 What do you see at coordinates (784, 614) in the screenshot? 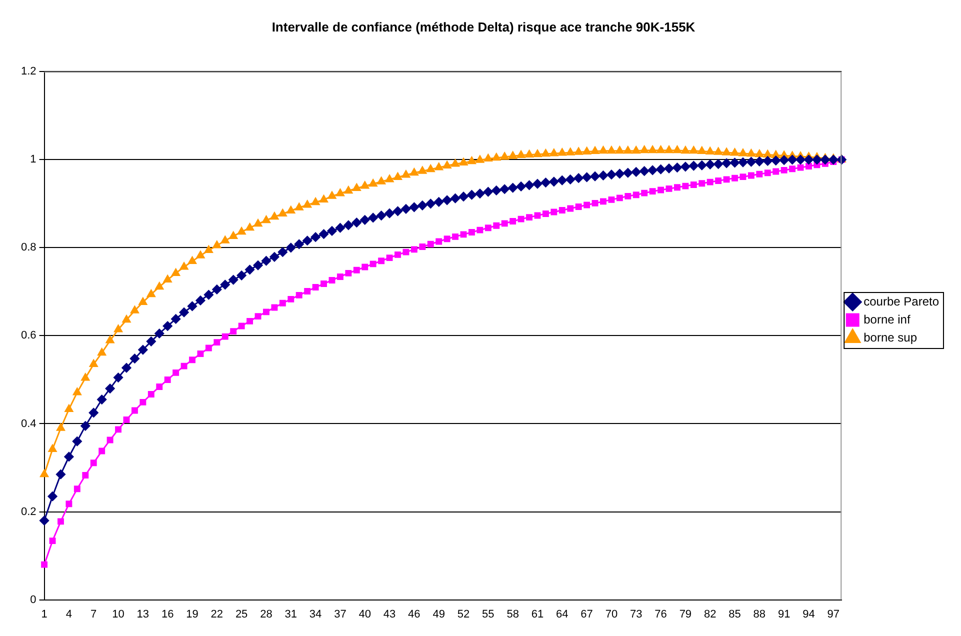
I see `x-tick-label: 91` at bounding box center [784, 614].